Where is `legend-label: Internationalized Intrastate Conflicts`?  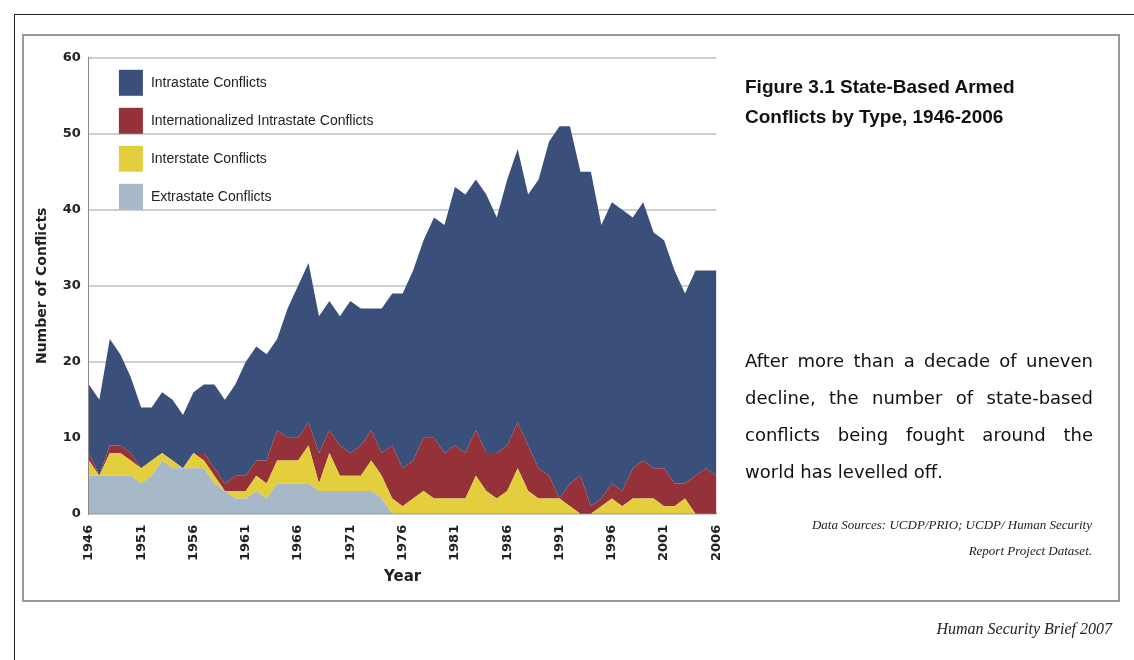 legend-label: Internationalized Intrastate Conflicts is located at coordinates (262, 119).